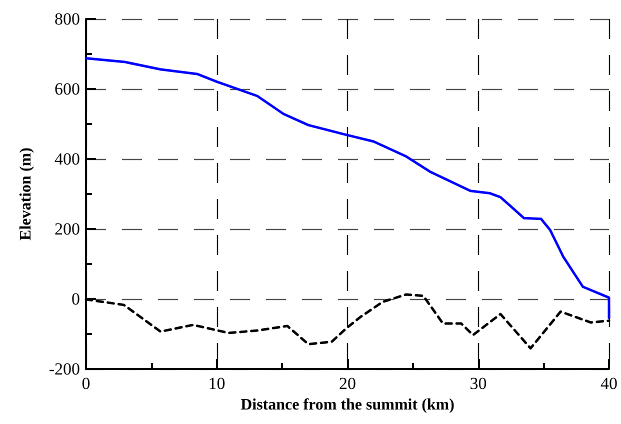  What do you see at coordinates (67, 159) in the screenshot?
I see `y-tick-label: 400` at bounding box center [67, 159].